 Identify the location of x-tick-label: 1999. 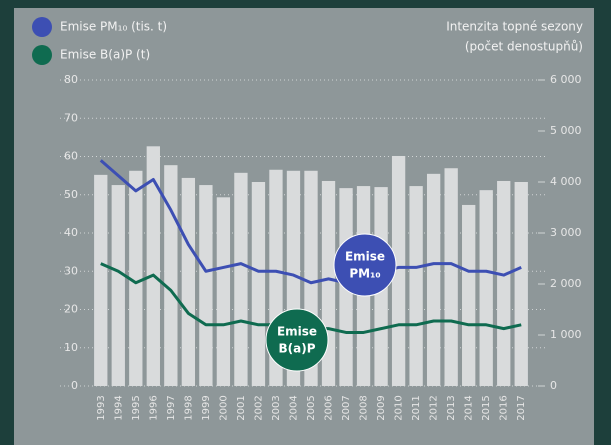
(206, 407).